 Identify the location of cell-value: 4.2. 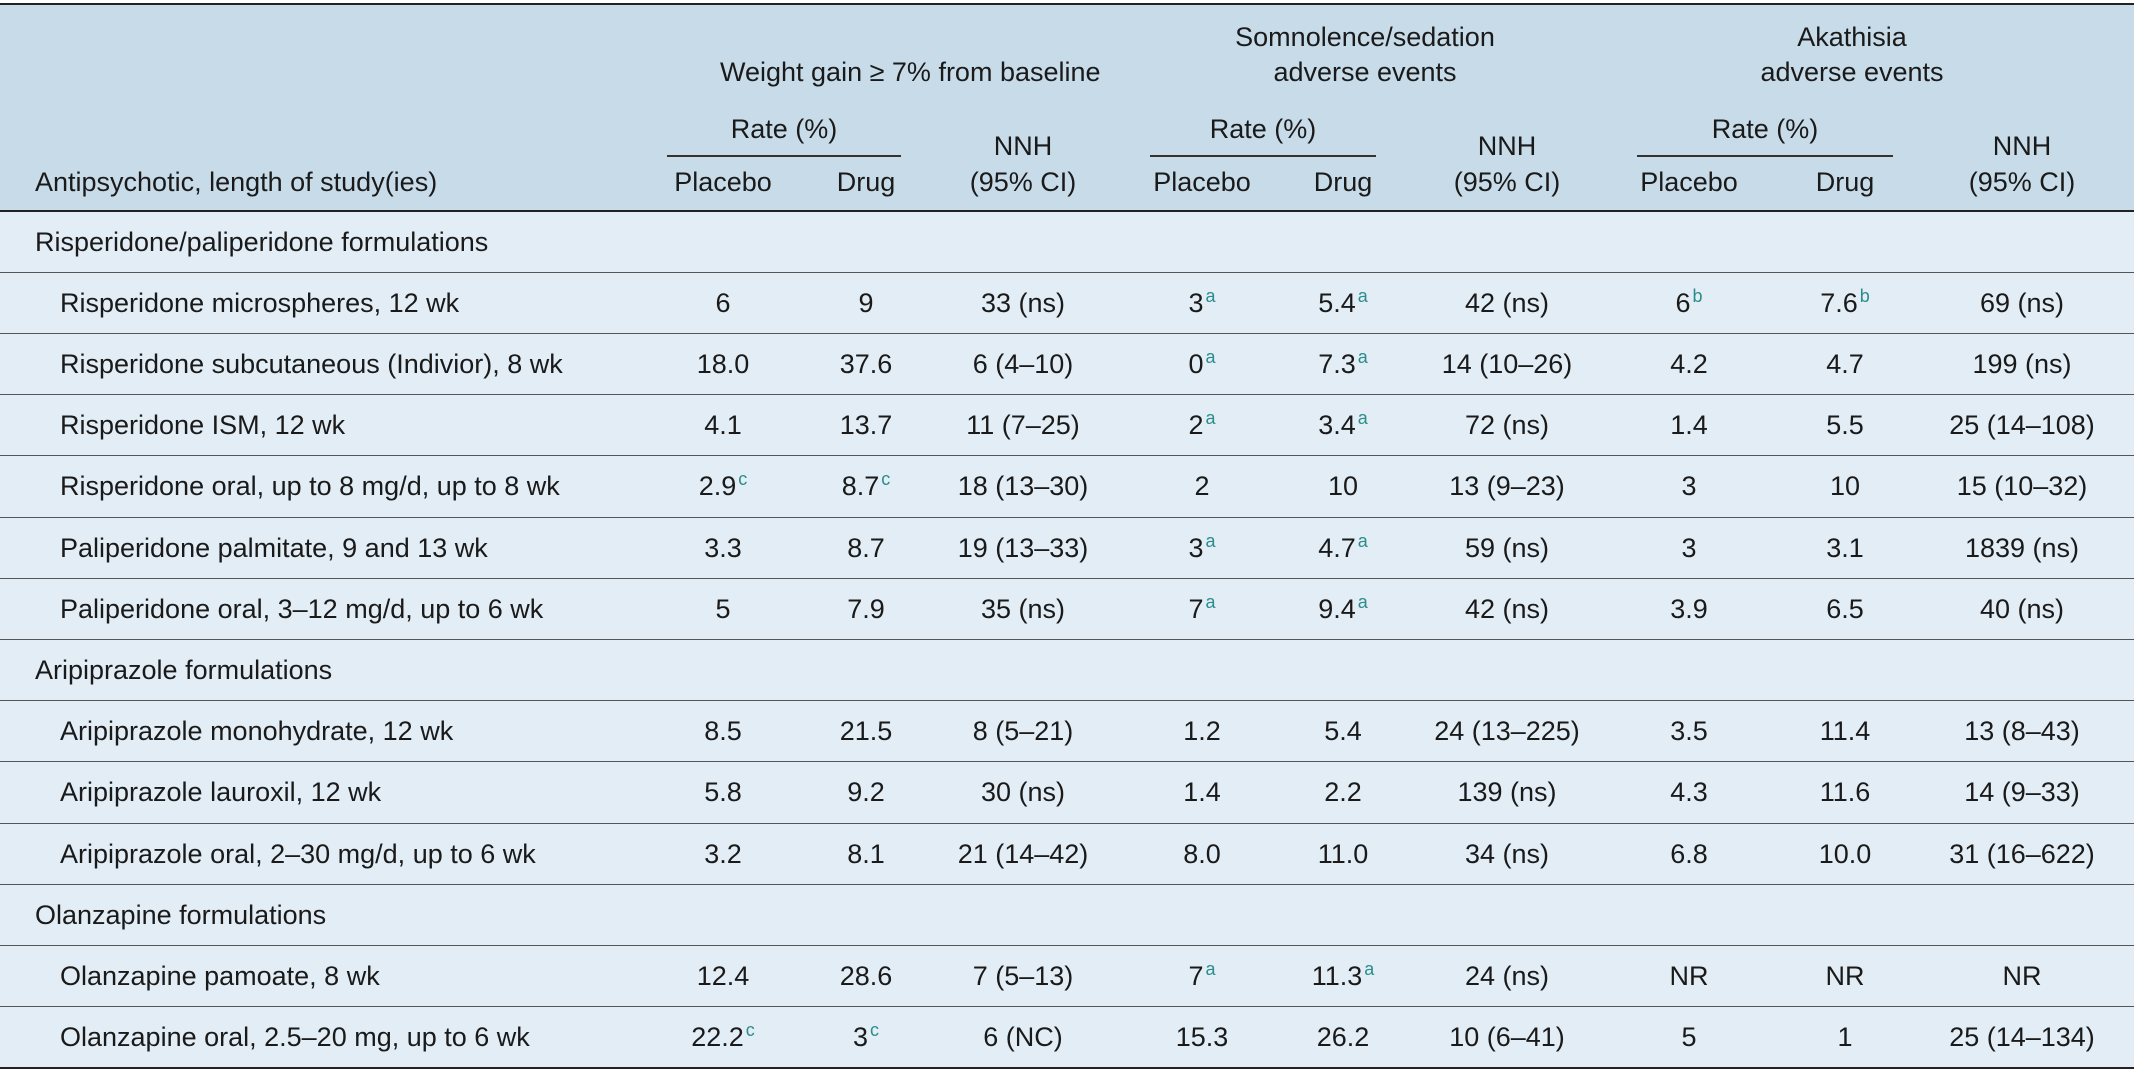
(1689, 364).